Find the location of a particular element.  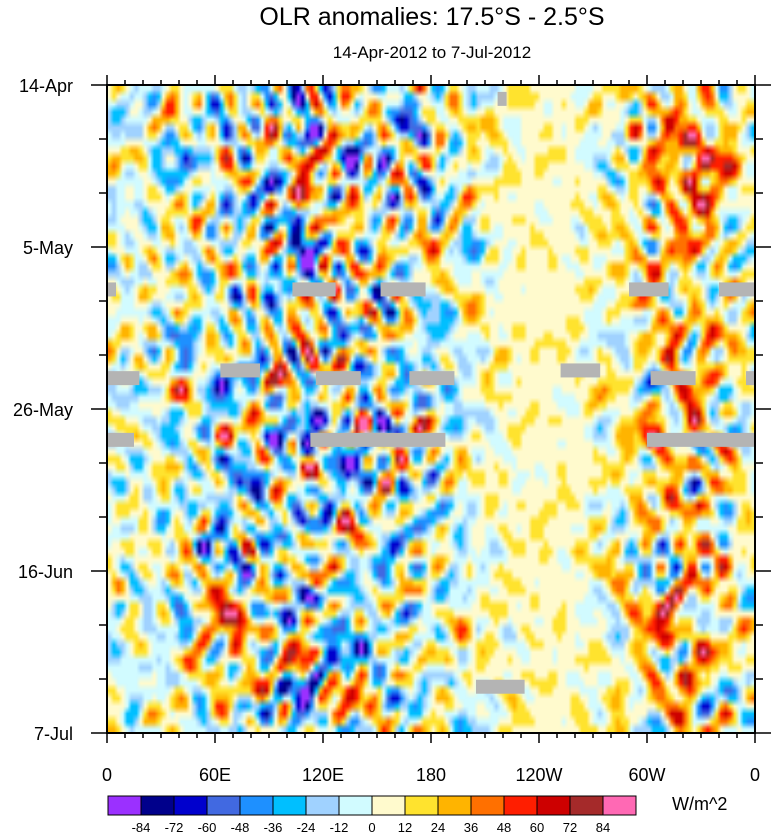

colorbar-label: 84 is located at coordinates (603, 827).